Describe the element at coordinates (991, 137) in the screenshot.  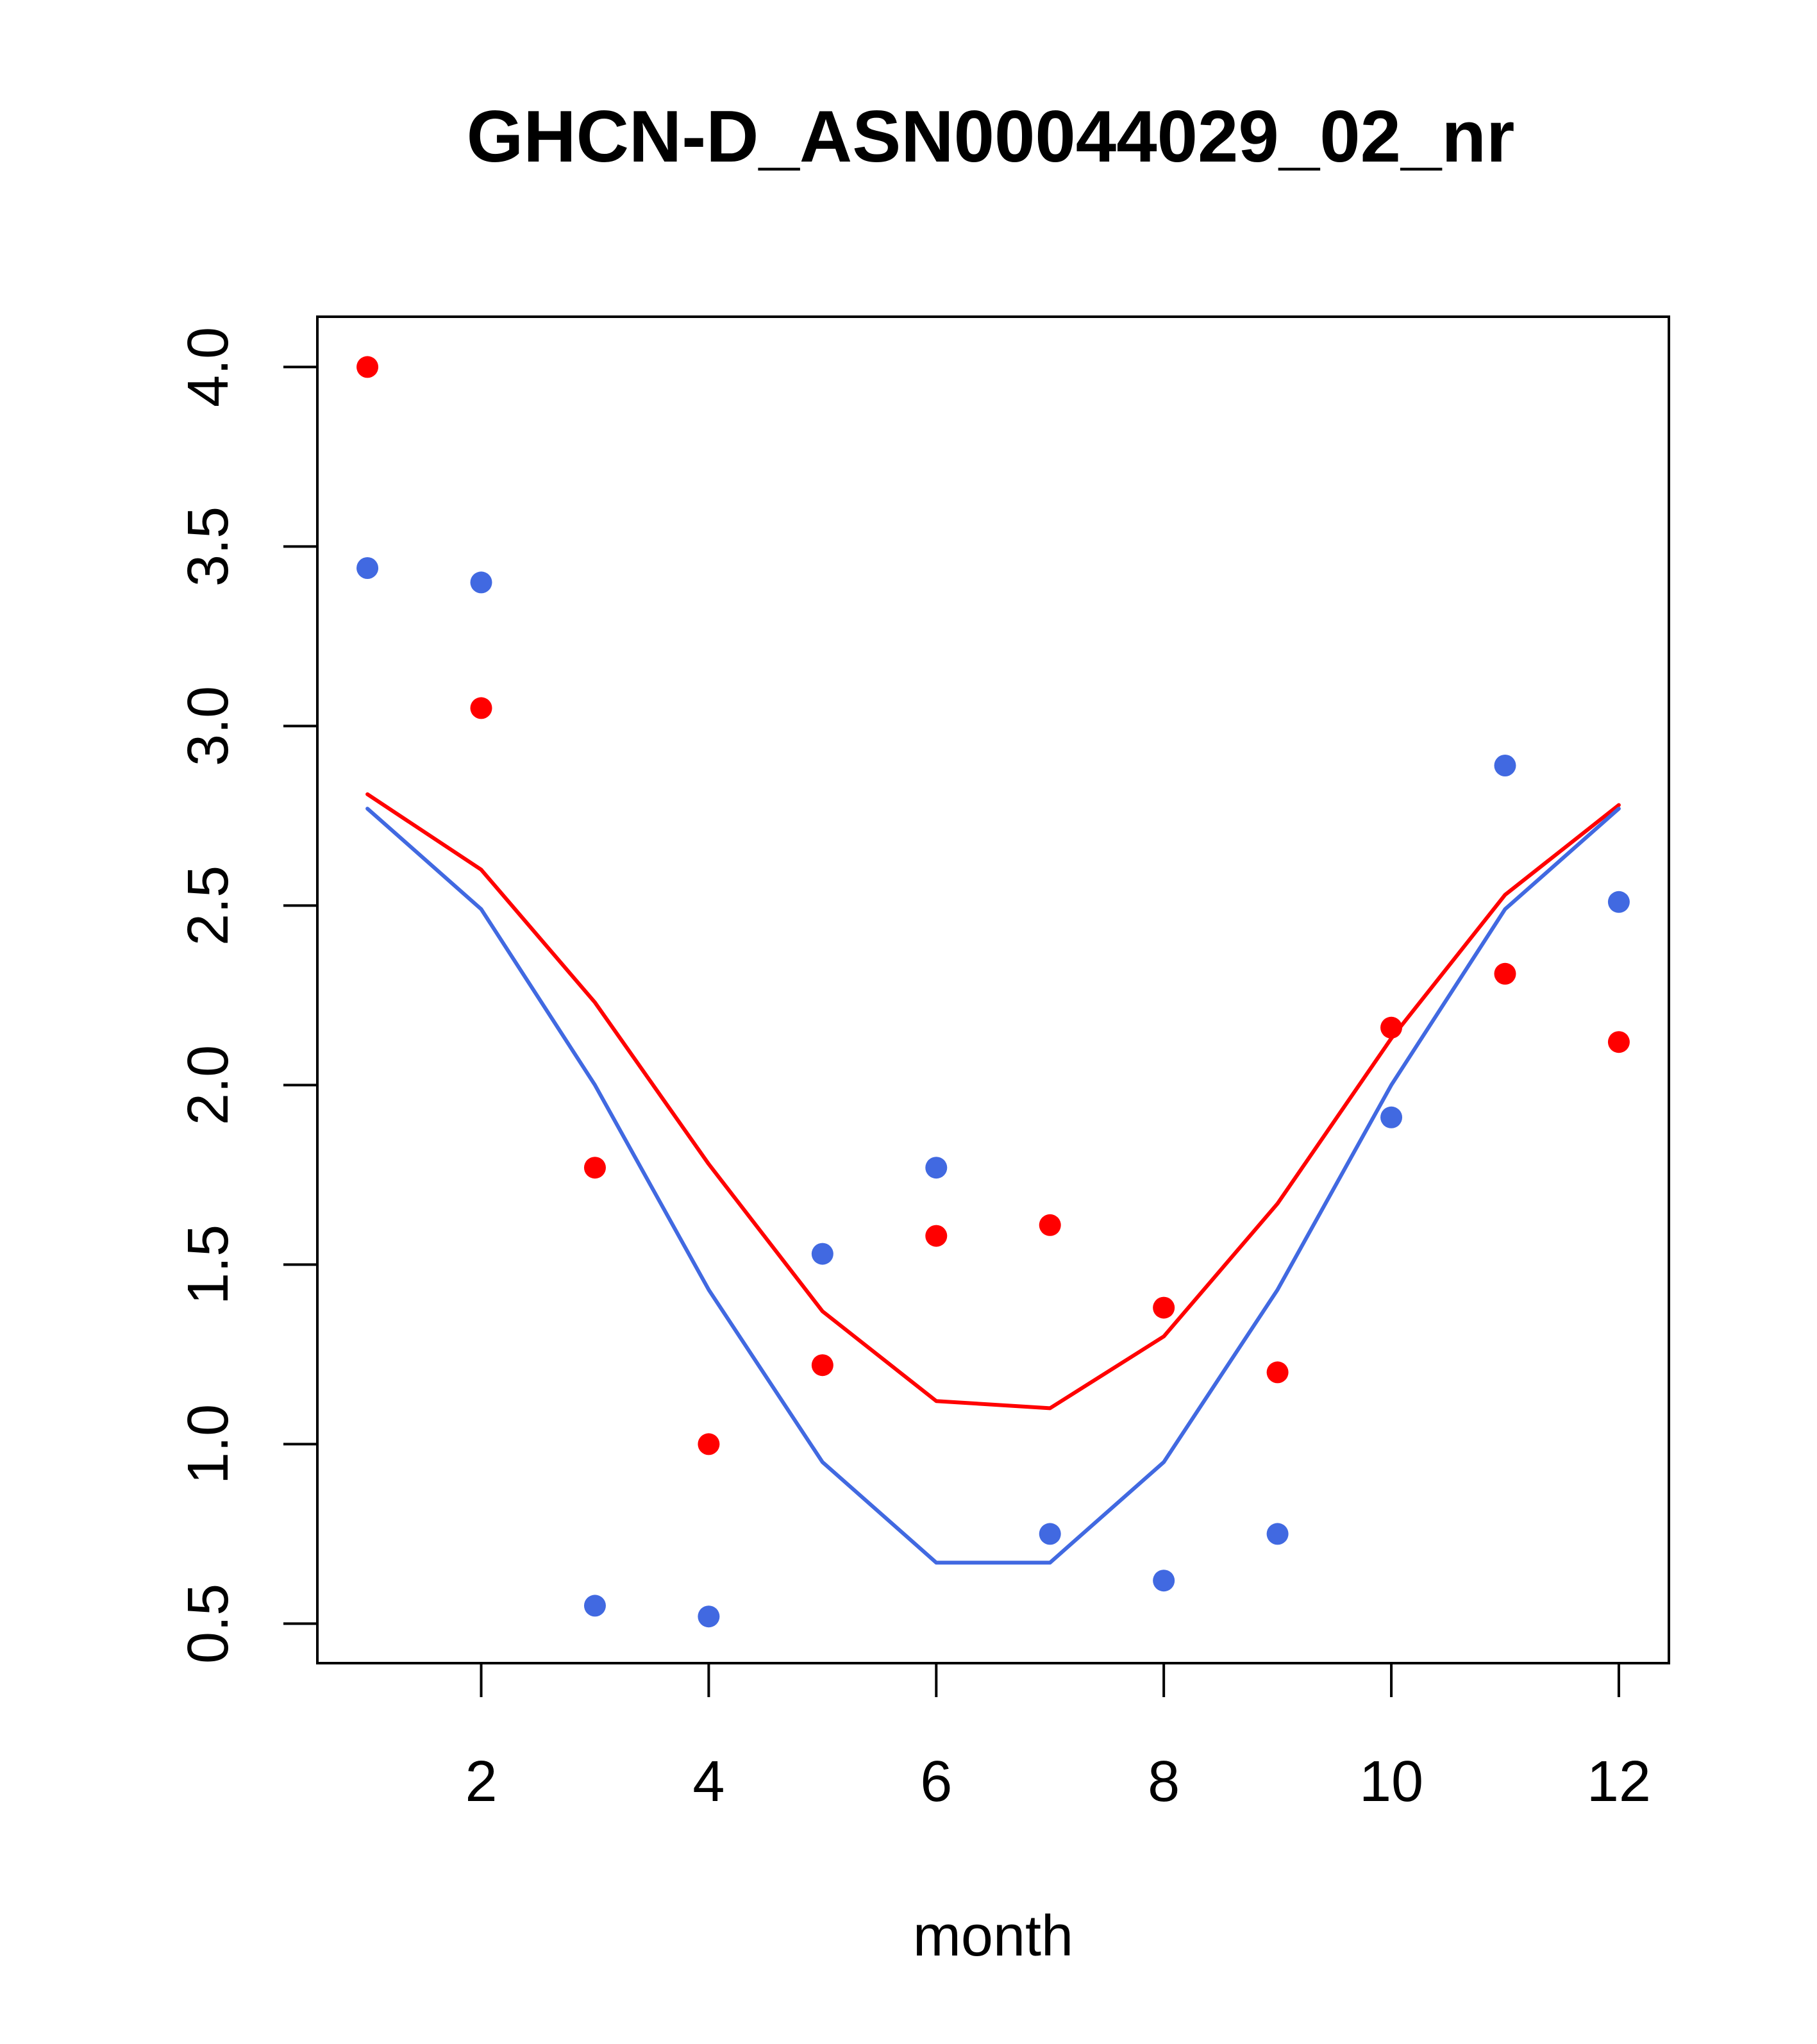
I see `chart-title: GHCN-D_ASN00044029_02_nr` at that location.